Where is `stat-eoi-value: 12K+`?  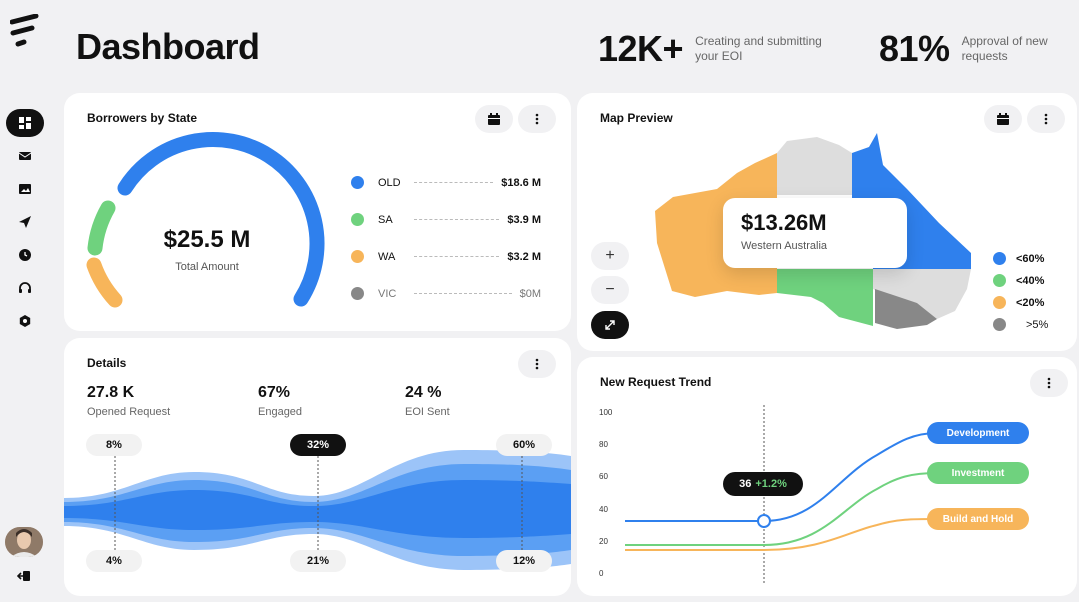 stat-eoi-value: 12K+ is located at coordinates (641, 48).